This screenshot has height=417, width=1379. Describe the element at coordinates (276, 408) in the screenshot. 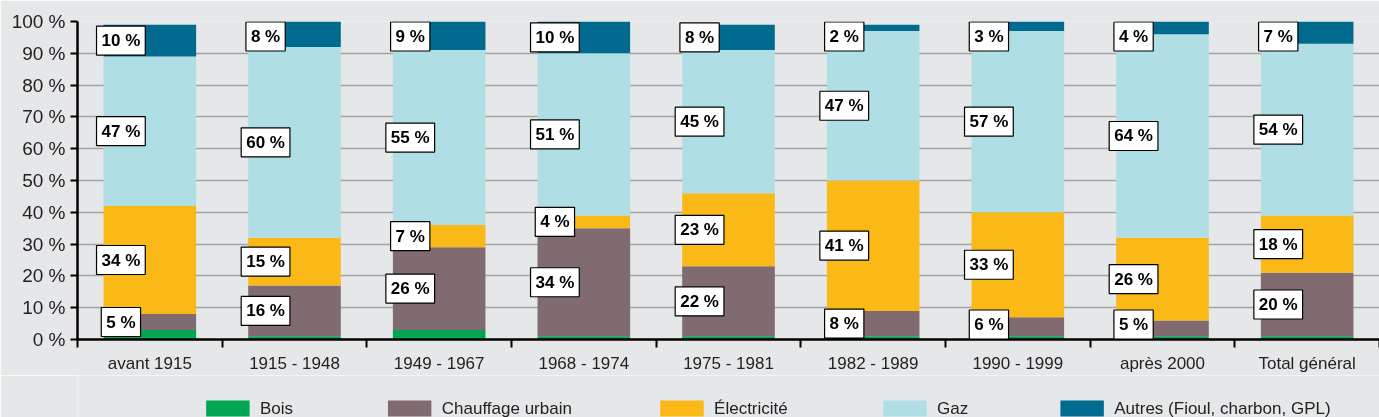

I see `legend-label: Bois` at that location.